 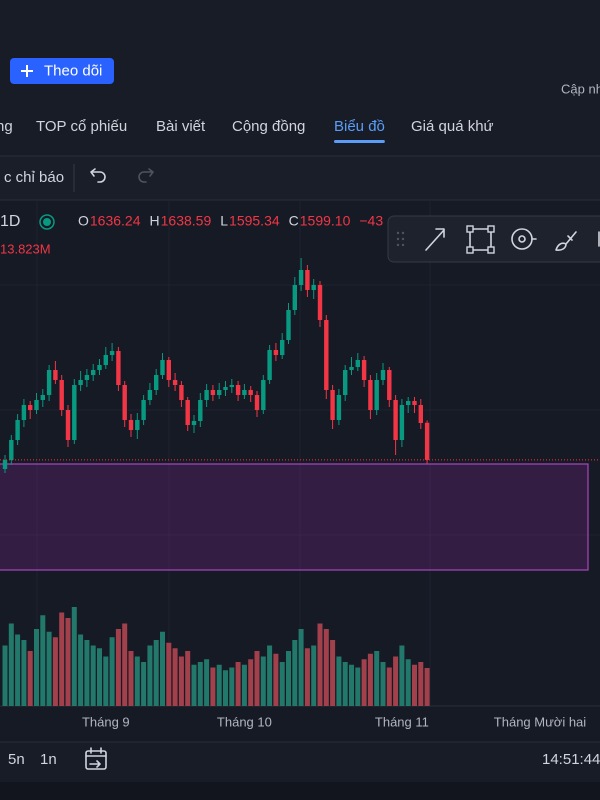 What do you see at coordinates (300, 791) in the screenshot?
I see `footer-bg` at bounding box center [300, 791].